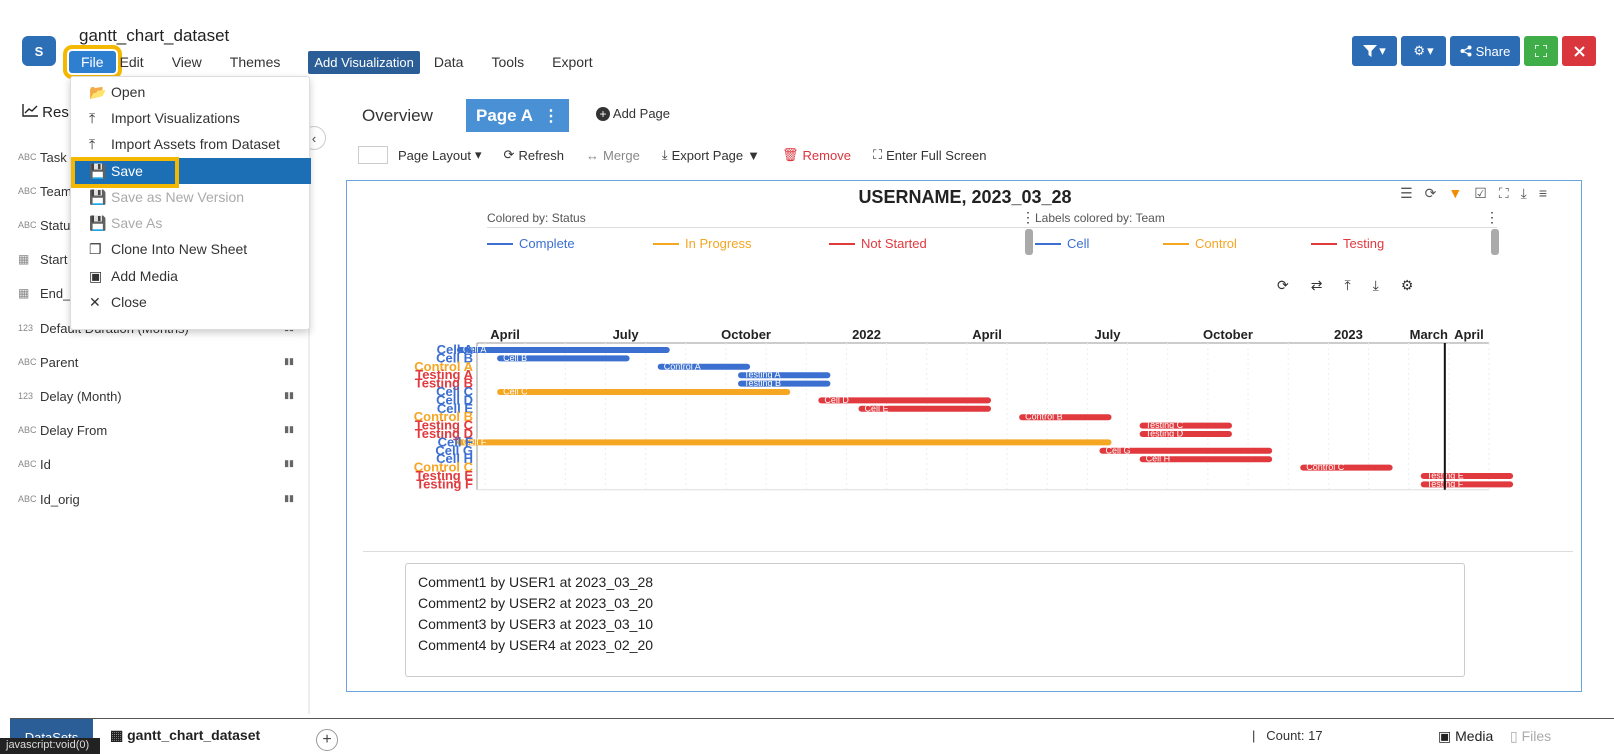 This screenshot has width=1614, height=754. What do you see at coordinates (1579, 51) in the screenshot?
I see `close-button` at bounding box center [1579, 51].